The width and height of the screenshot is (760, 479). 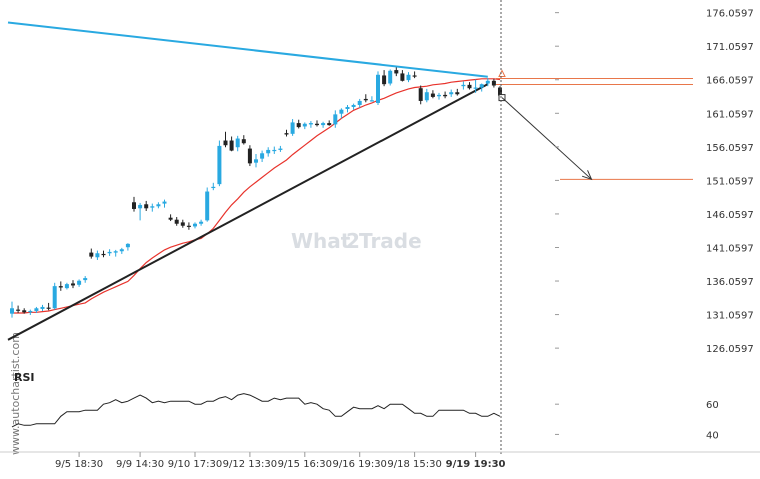 What do you see at coordinates (476, 464) in the screenshot?
I see `x-tick-label: 9/19 19:30` at bounding box center [476, 464].